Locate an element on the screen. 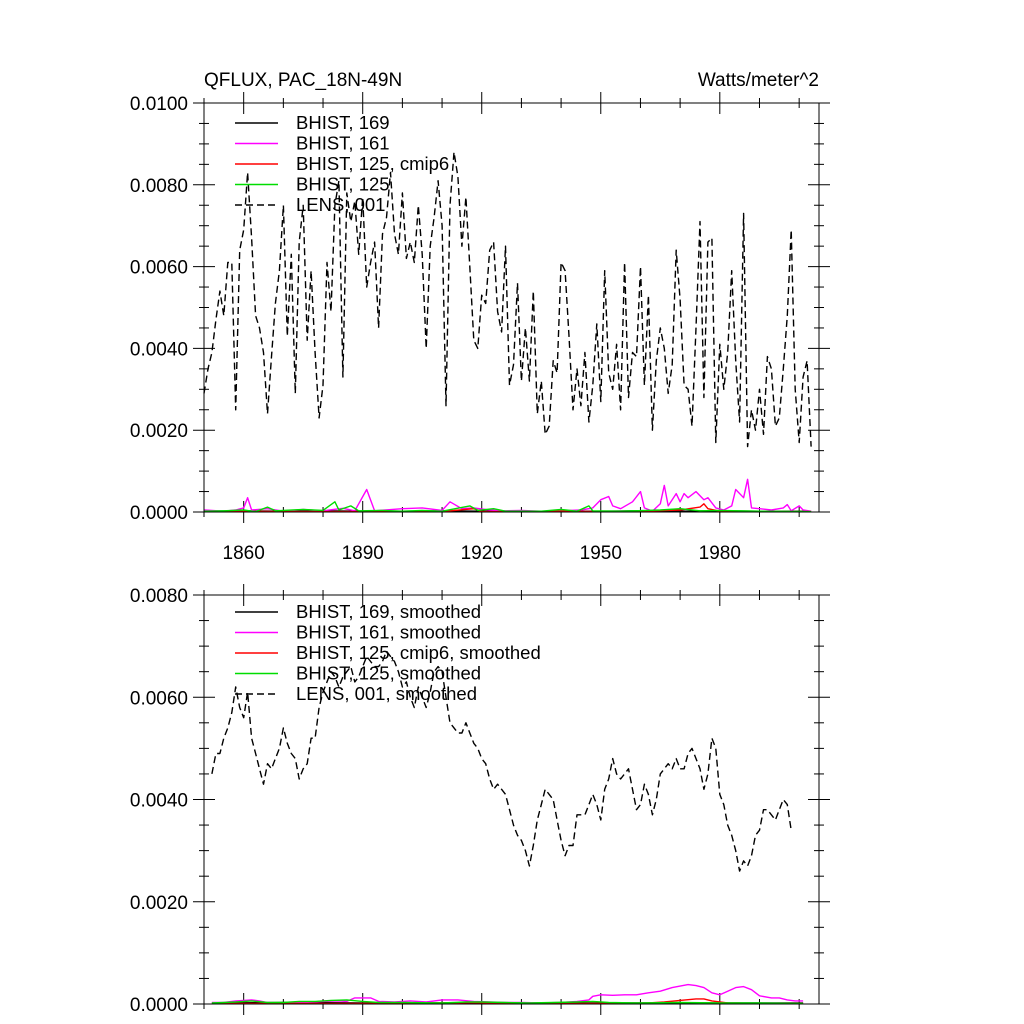 The width and height of the screenshot is (1024, 1024). x-tick-label: 1980 is located at coordinates (720, 553).